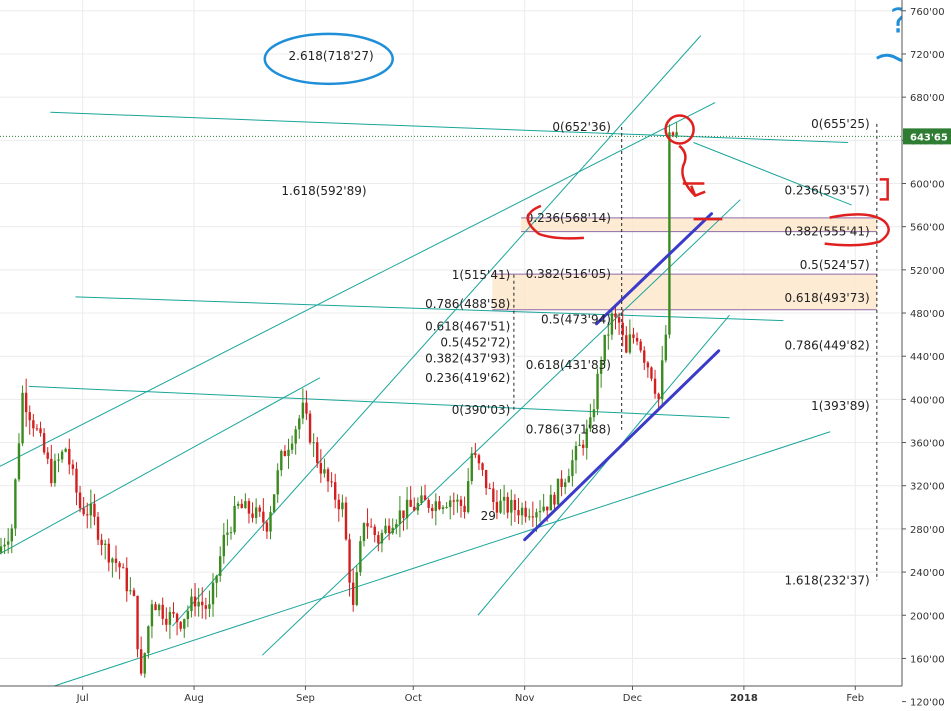  I want to click on y-tick-label: 760'00, so click(927, 12).